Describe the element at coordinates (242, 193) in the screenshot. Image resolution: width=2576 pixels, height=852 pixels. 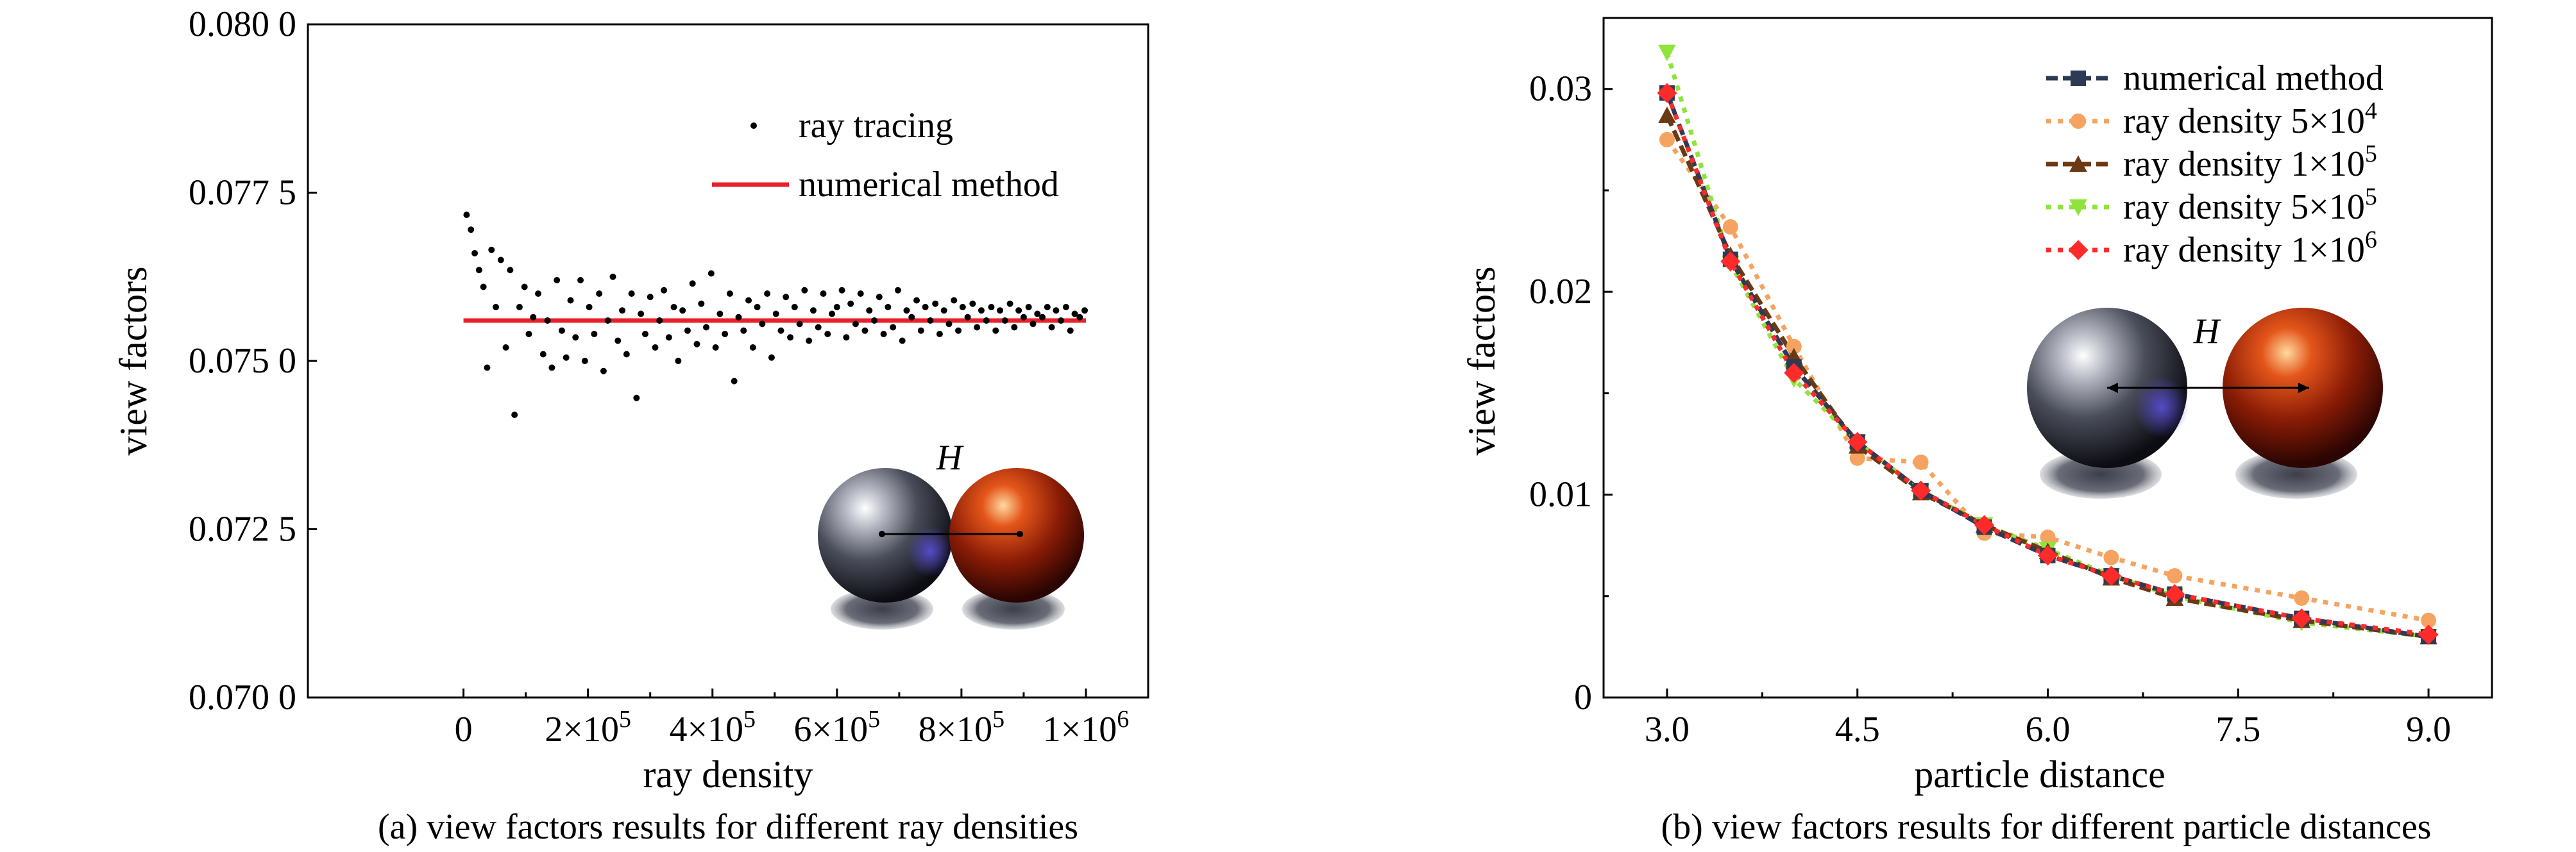
I see `chart-a-y-tick-label: 0.077 5` at that location.